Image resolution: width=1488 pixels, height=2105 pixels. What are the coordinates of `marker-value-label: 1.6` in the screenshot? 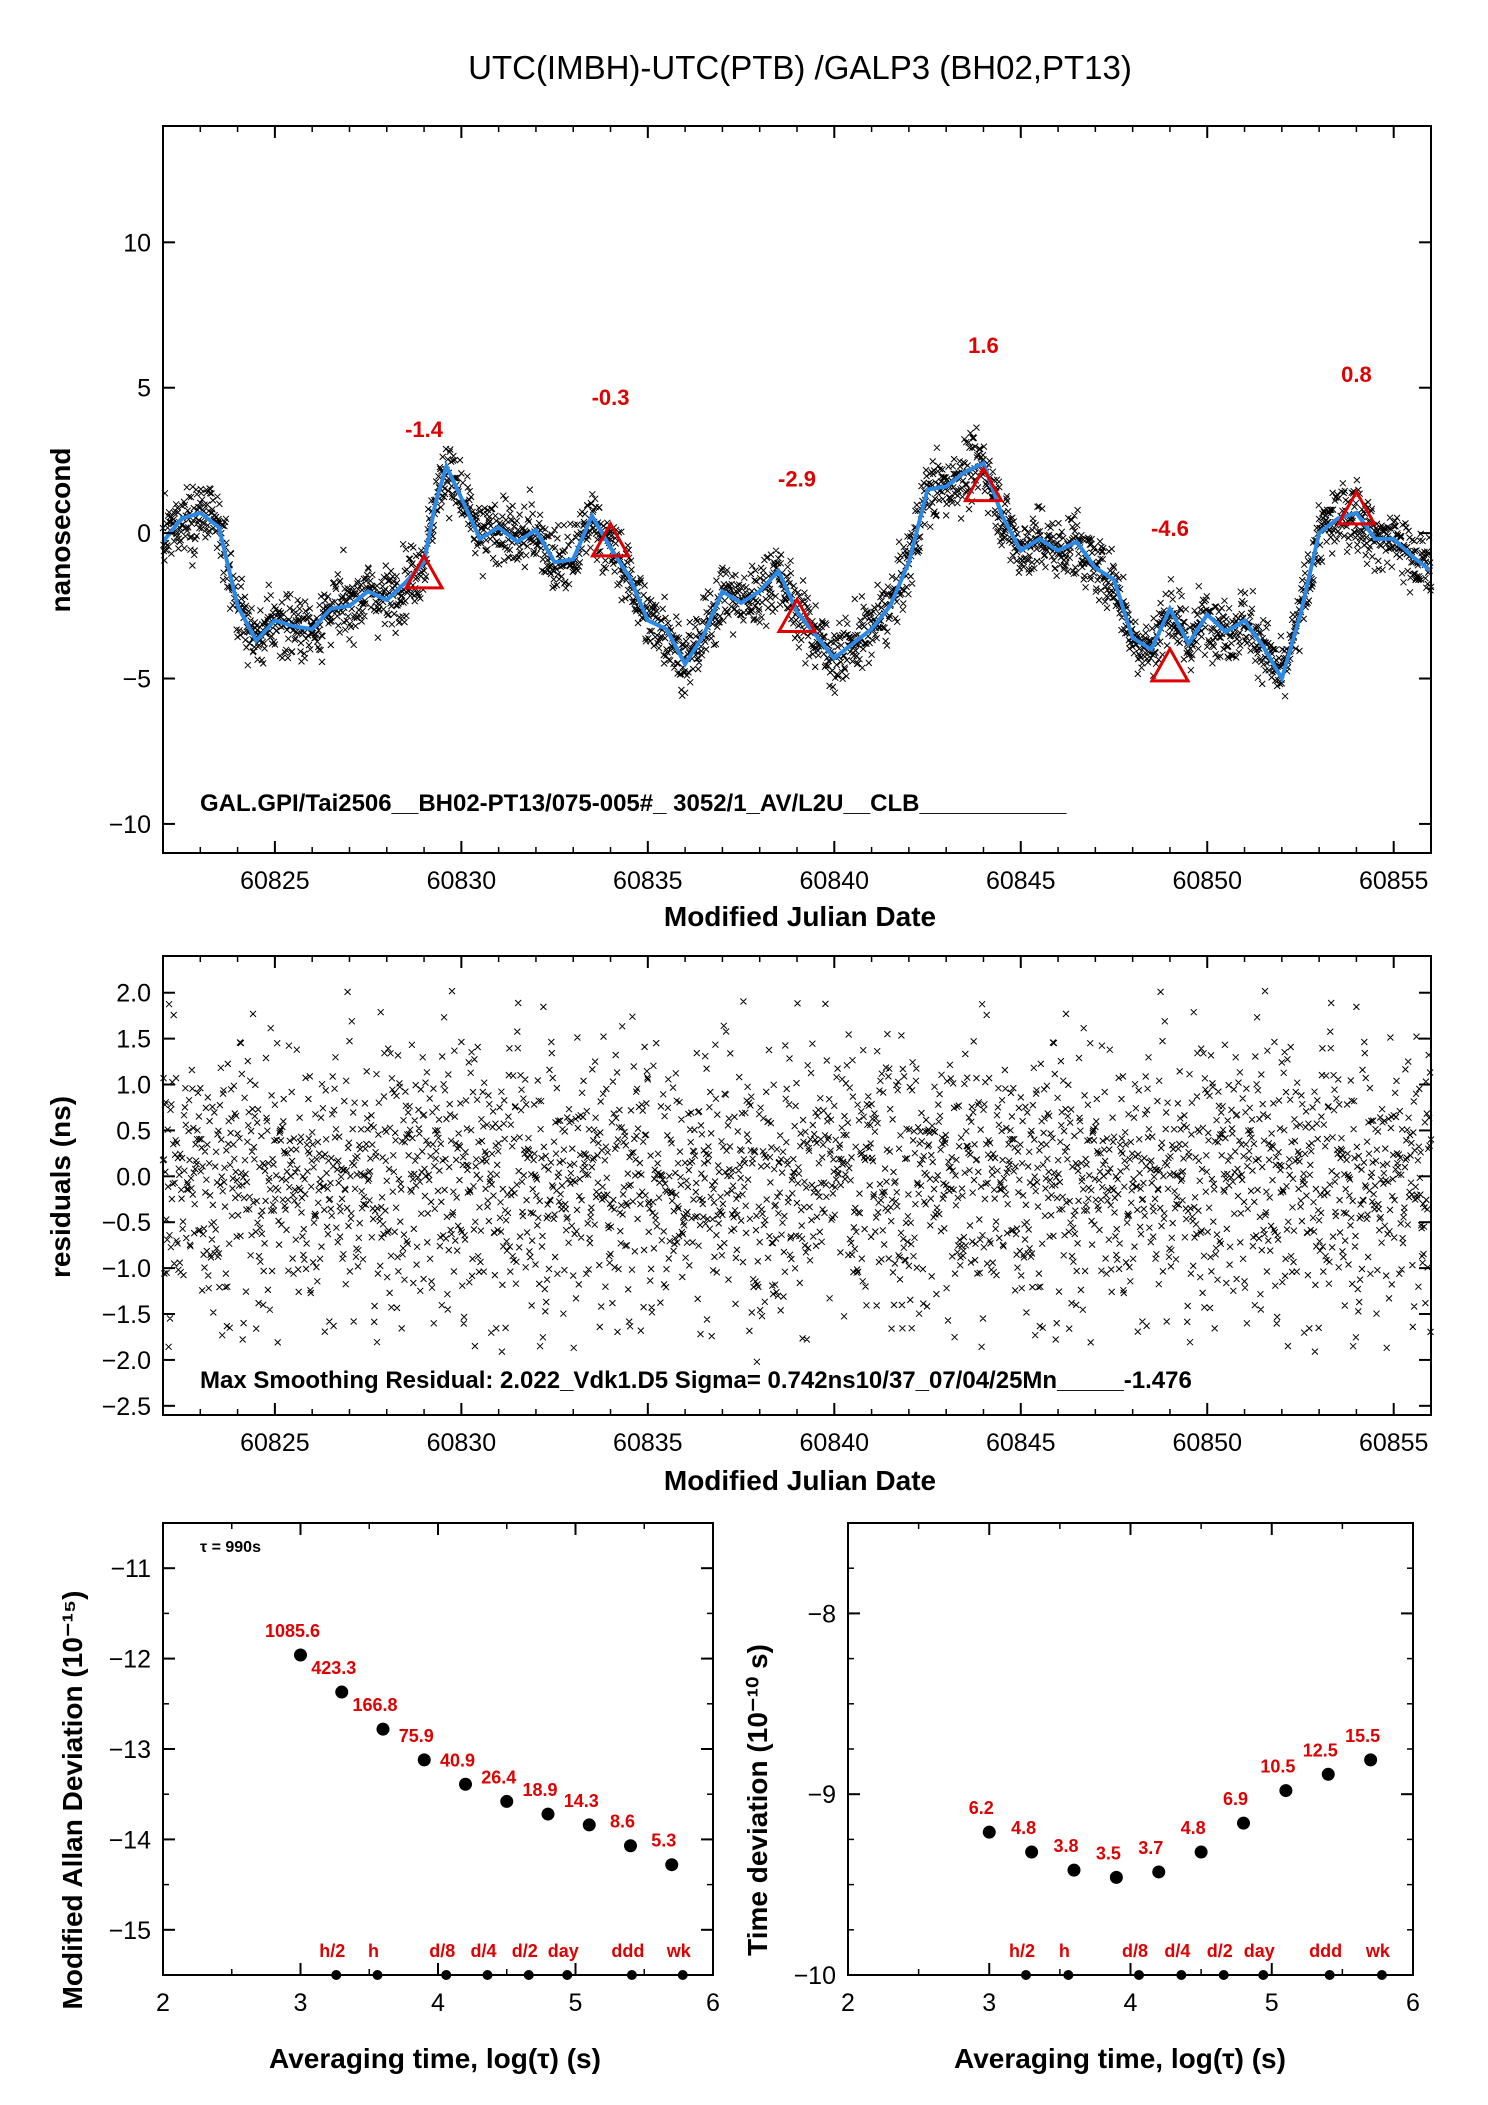 It's located at (983, 345).